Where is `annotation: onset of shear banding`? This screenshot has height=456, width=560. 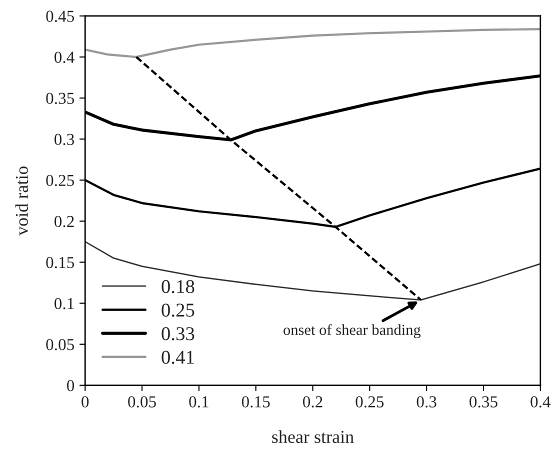
annotation: onset of shear banding is located at coordinates (352, 331).